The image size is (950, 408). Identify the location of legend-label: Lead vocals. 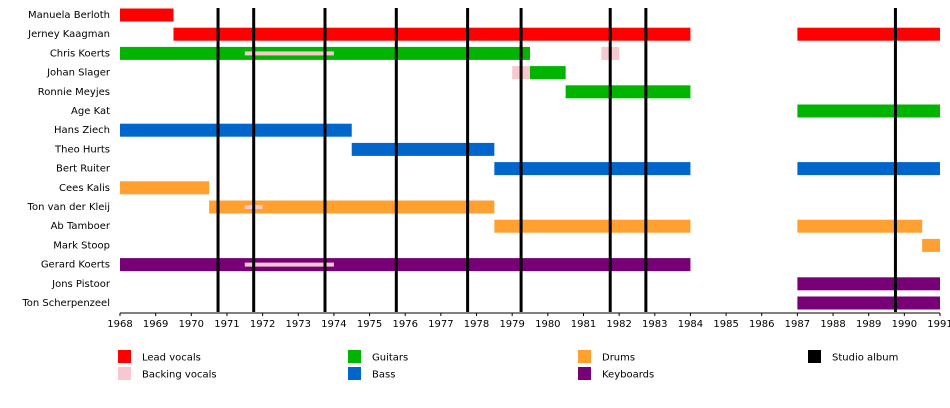
(171, 358).